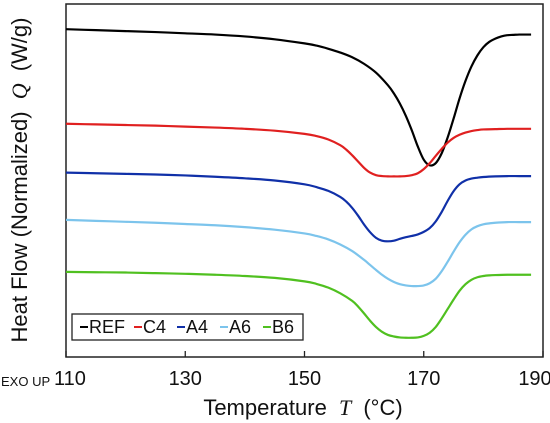 This screenshot has height=423, width=550. I want to click on series-line-c4, so click(298, 150).